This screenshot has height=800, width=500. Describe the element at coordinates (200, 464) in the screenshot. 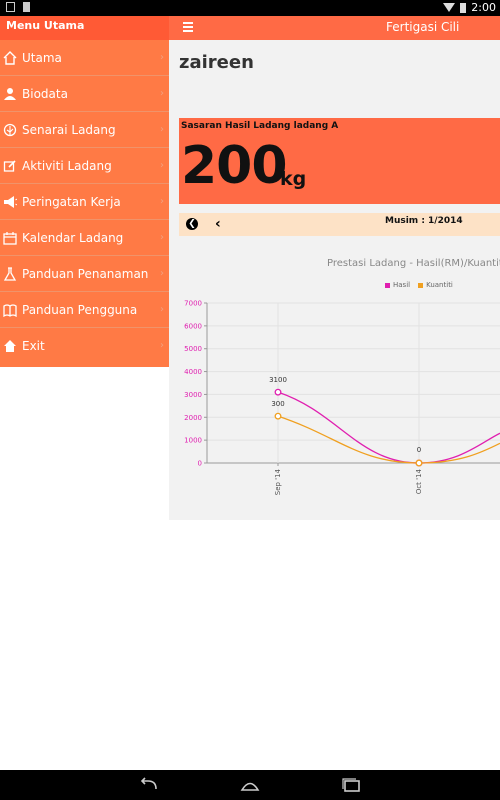

I see `y-tick-label: 0` at that location.